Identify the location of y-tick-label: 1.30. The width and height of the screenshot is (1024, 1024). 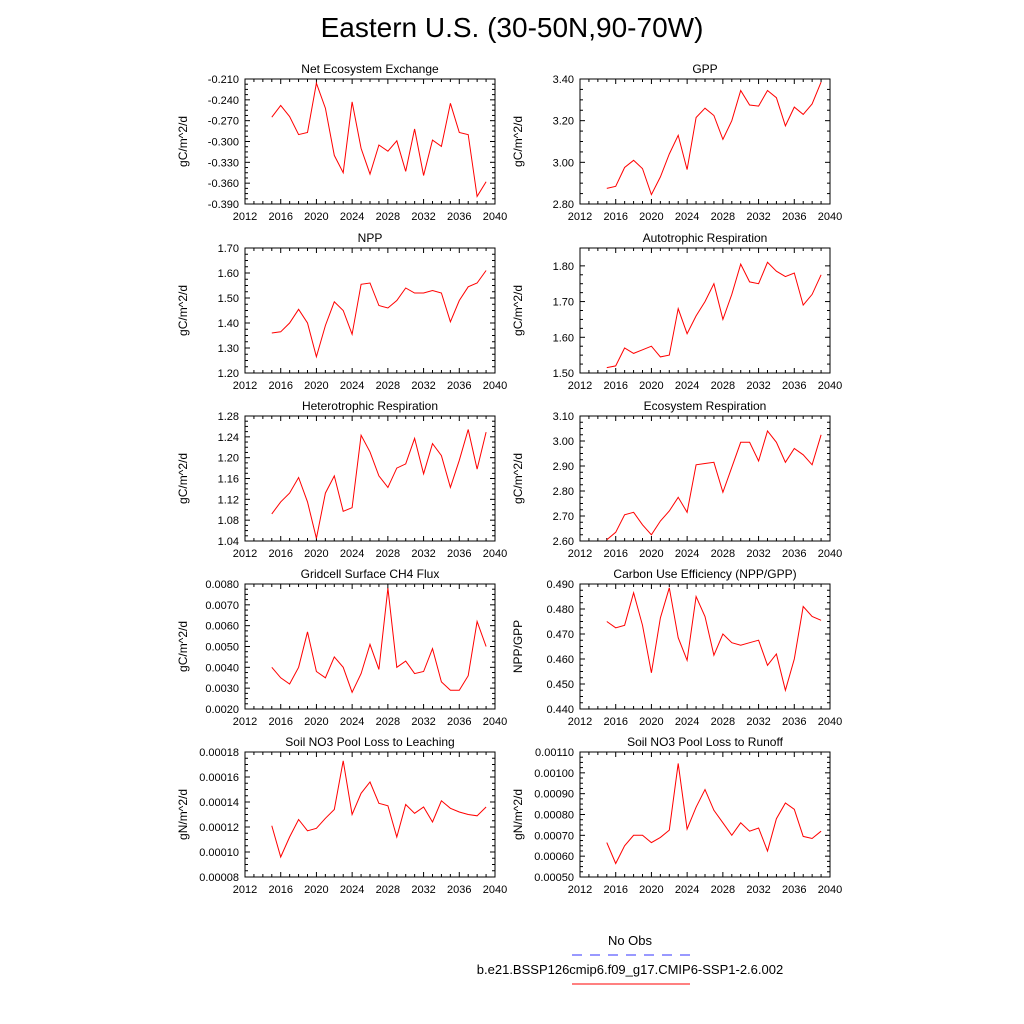
(228, 349).